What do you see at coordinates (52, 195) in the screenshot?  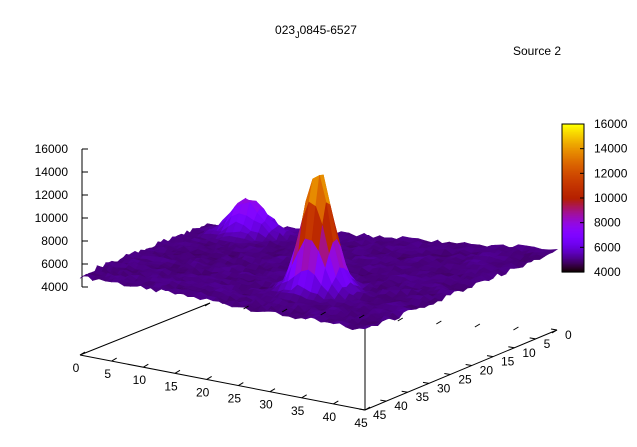 I see `z-tick-label: 12000` at bounding box center [52, 195].